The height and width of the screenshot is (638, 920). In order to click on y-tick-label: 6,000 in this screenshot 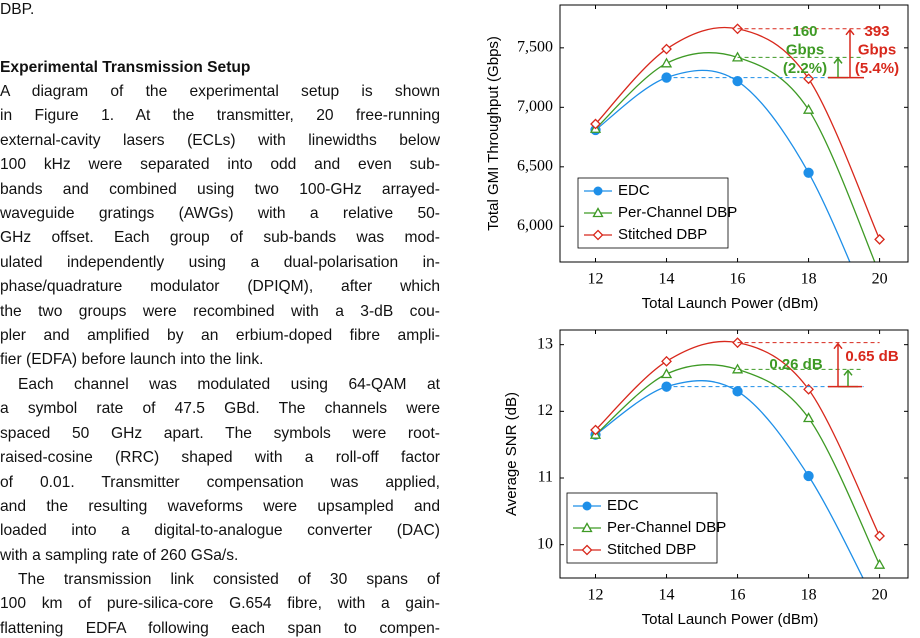, I will do `click(535, 225)`.